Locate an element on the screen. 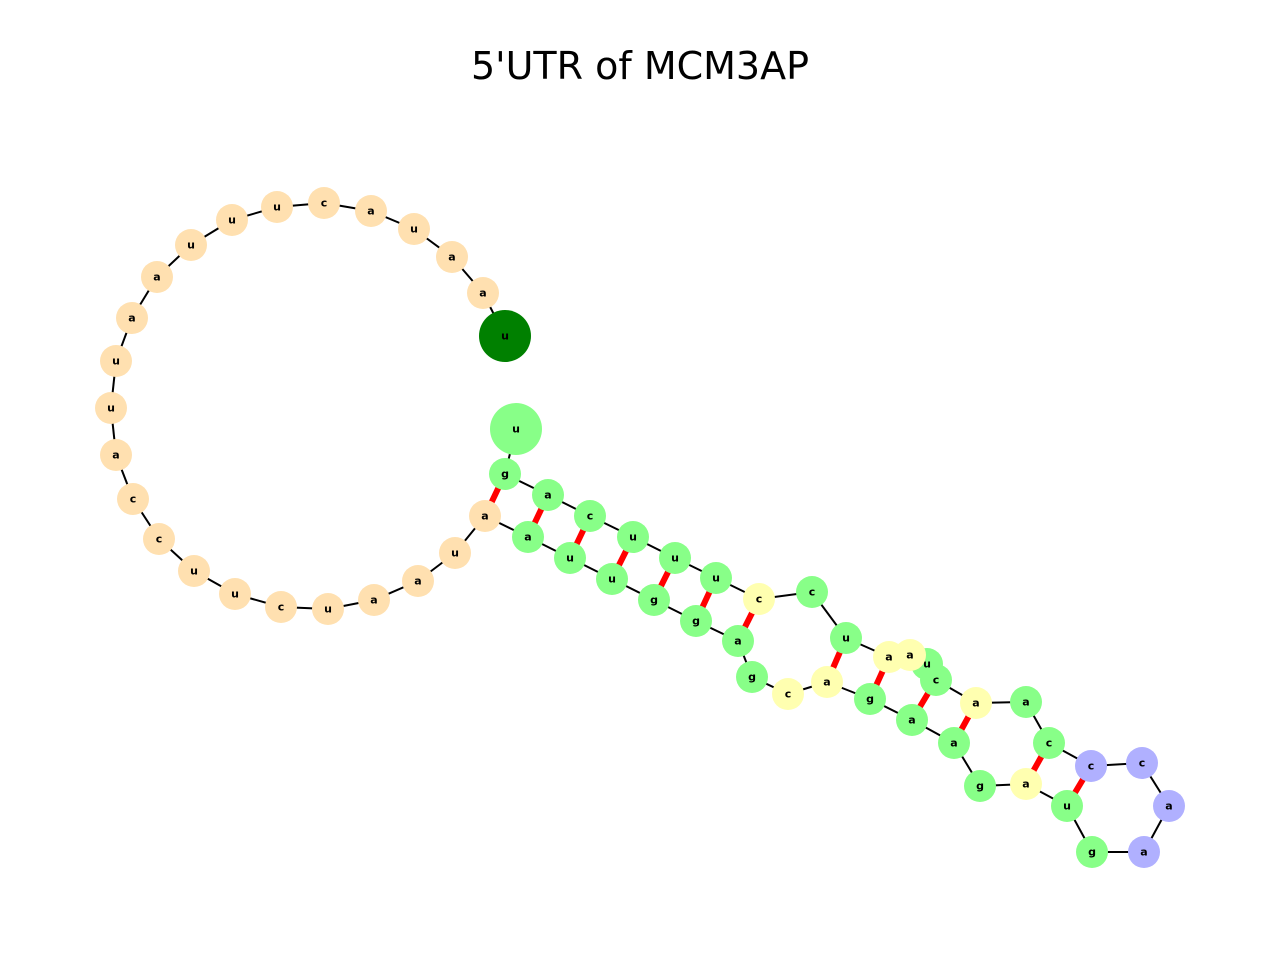 The image size is (1280, 960). nucleotide-interior: c is located at coordinates (759, 599).